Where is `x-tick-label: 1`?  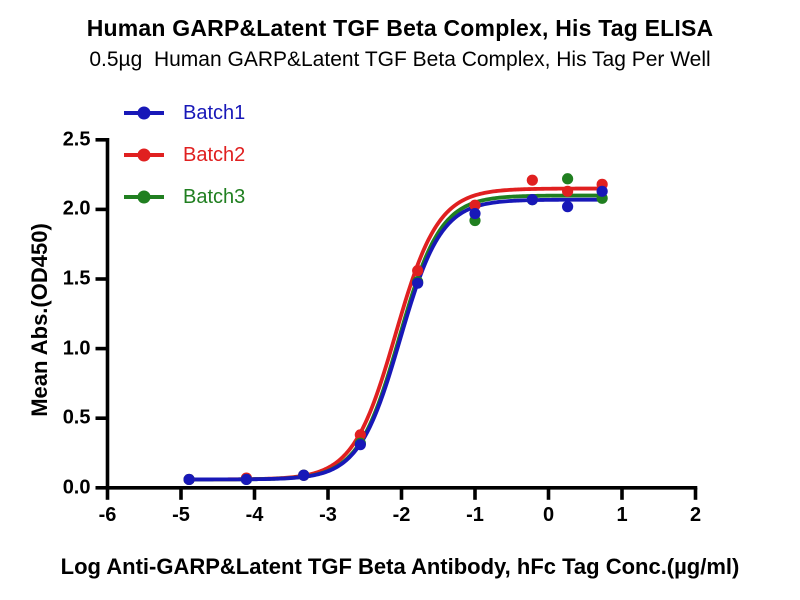
x-tick-label: 1 is located at coordinates (622, 514).